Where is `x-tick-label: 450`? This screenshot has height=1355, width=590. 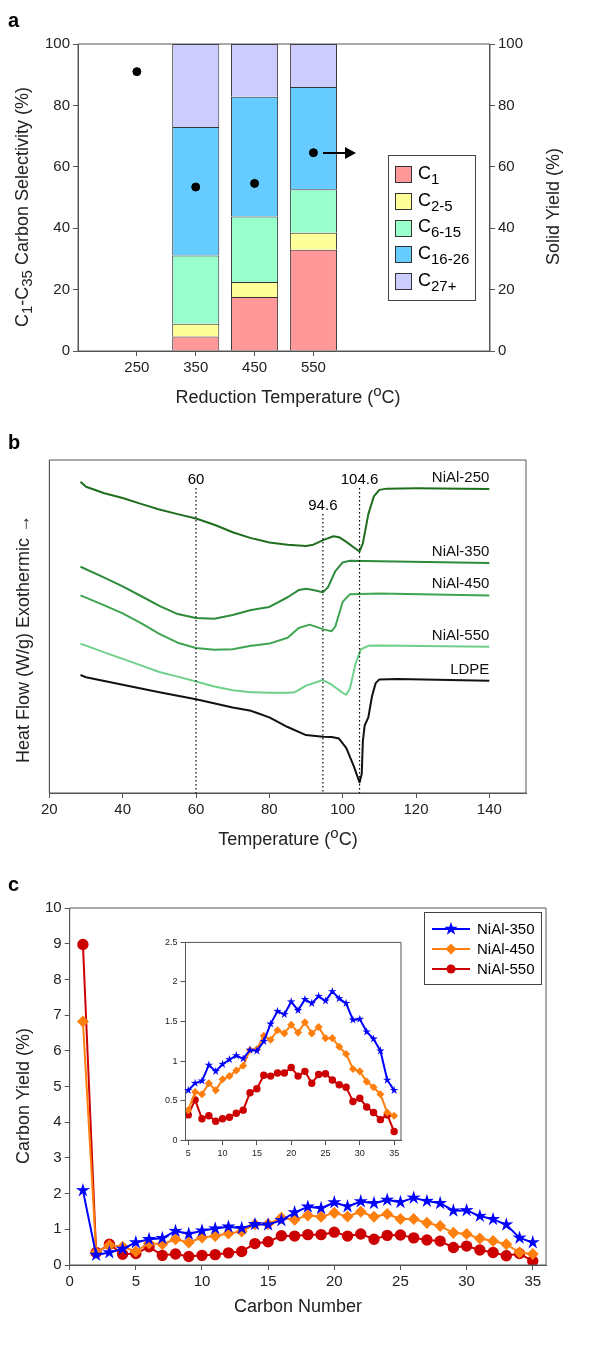 x-tick-label: 450 is located at coordinates (255, 367).